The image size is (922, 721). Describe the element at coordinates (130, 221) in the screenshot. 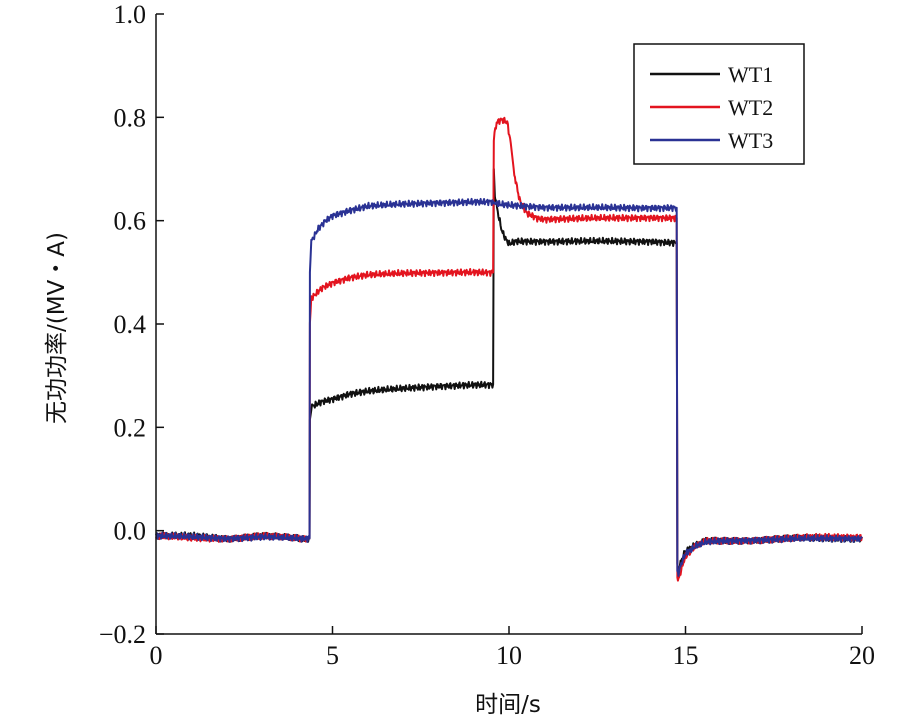

I see `y-tick-label: 0.6` at that location.